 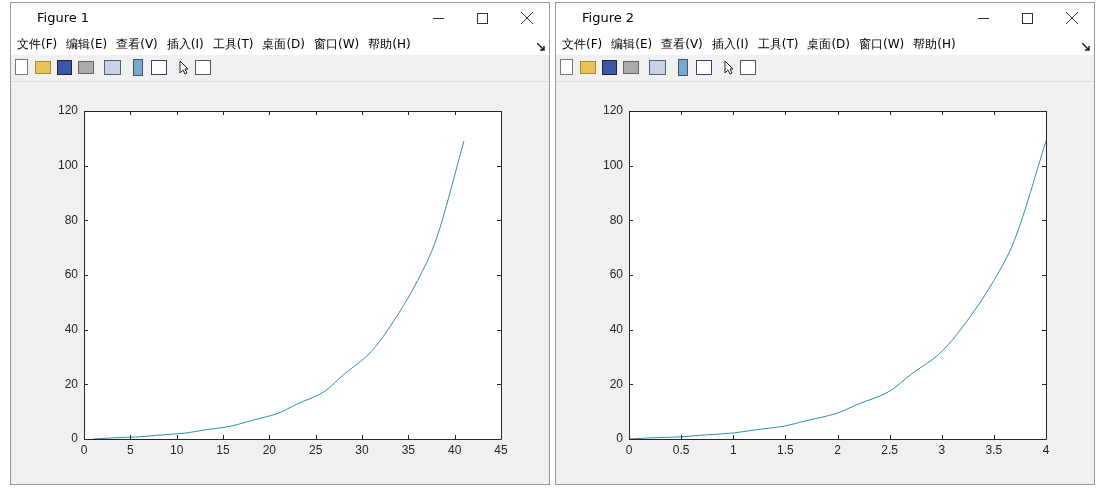 What do you see at coordinates (130, 449) in the screenshot?
I see `x-tick-label: 5` at bounding box center [130, 449].